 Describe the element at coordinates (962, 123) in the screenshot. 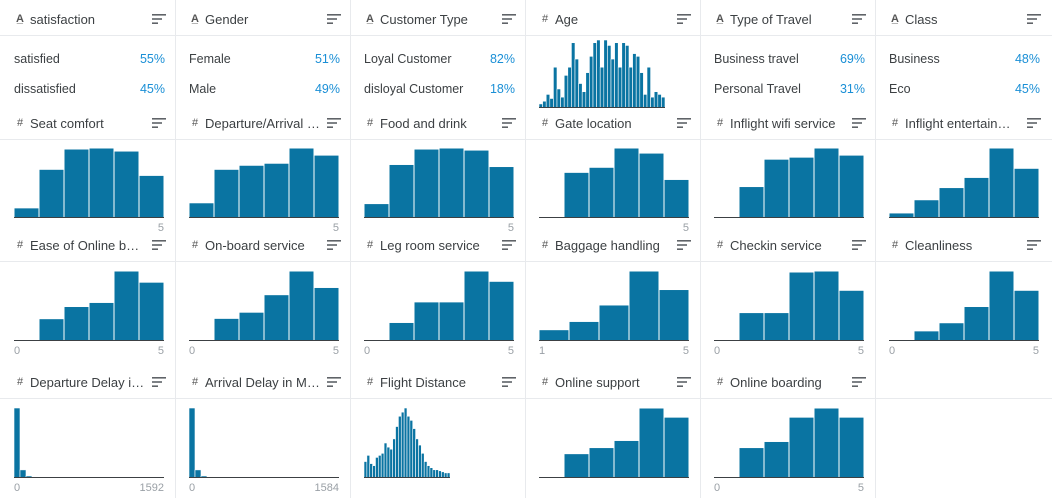

I see `column-header-inflight-entertainment: # Inflight entertainment` at that location.